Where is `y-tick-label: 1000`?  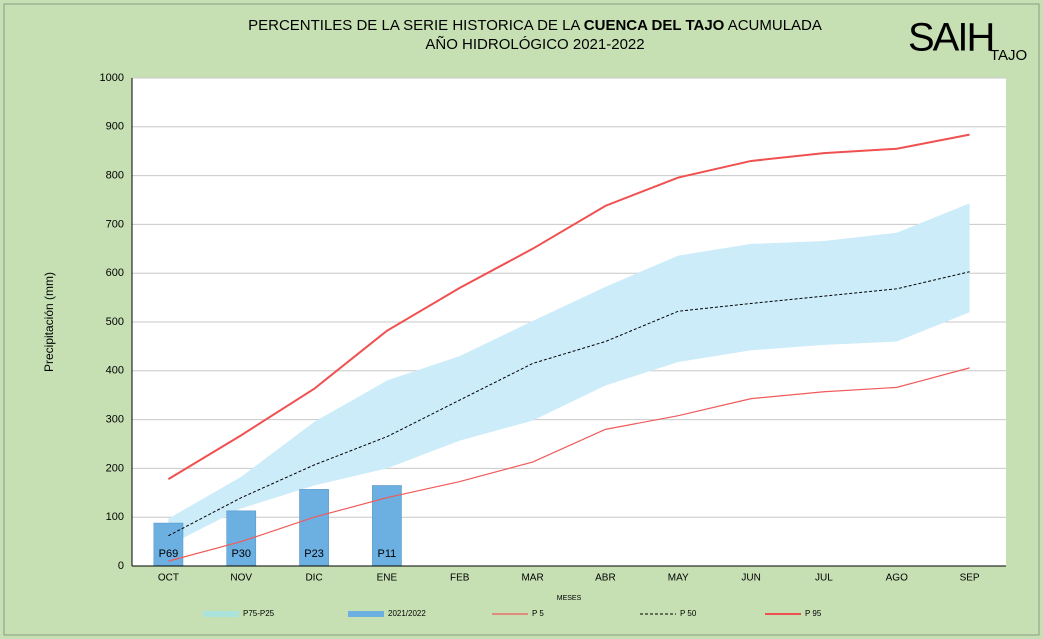 y-tick-label: 1000 is located at coordinates (112, 78).